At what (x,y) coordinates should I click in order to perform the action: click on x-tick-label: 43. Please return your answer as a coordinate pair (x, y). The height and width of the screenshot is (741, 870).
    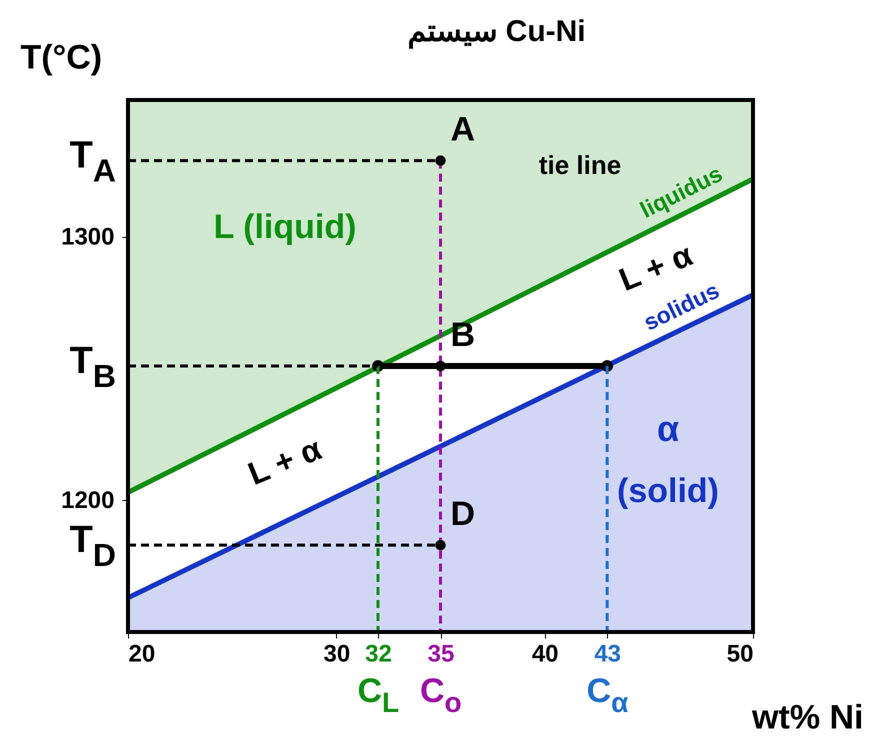
    Looking at the image, I should click on (608, 654).